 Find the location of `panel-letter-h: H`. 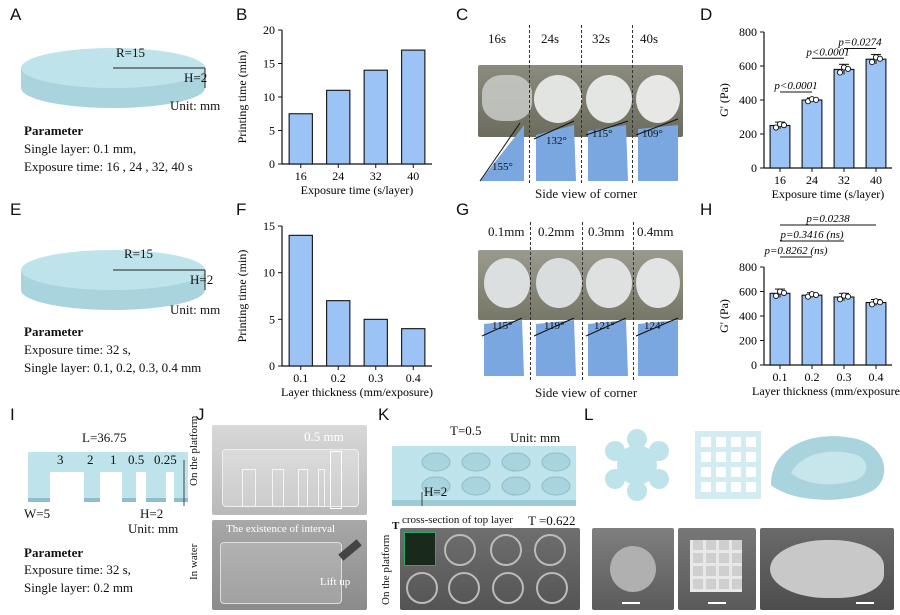

panel-letter-h: H is located at coordinates (706, 209).